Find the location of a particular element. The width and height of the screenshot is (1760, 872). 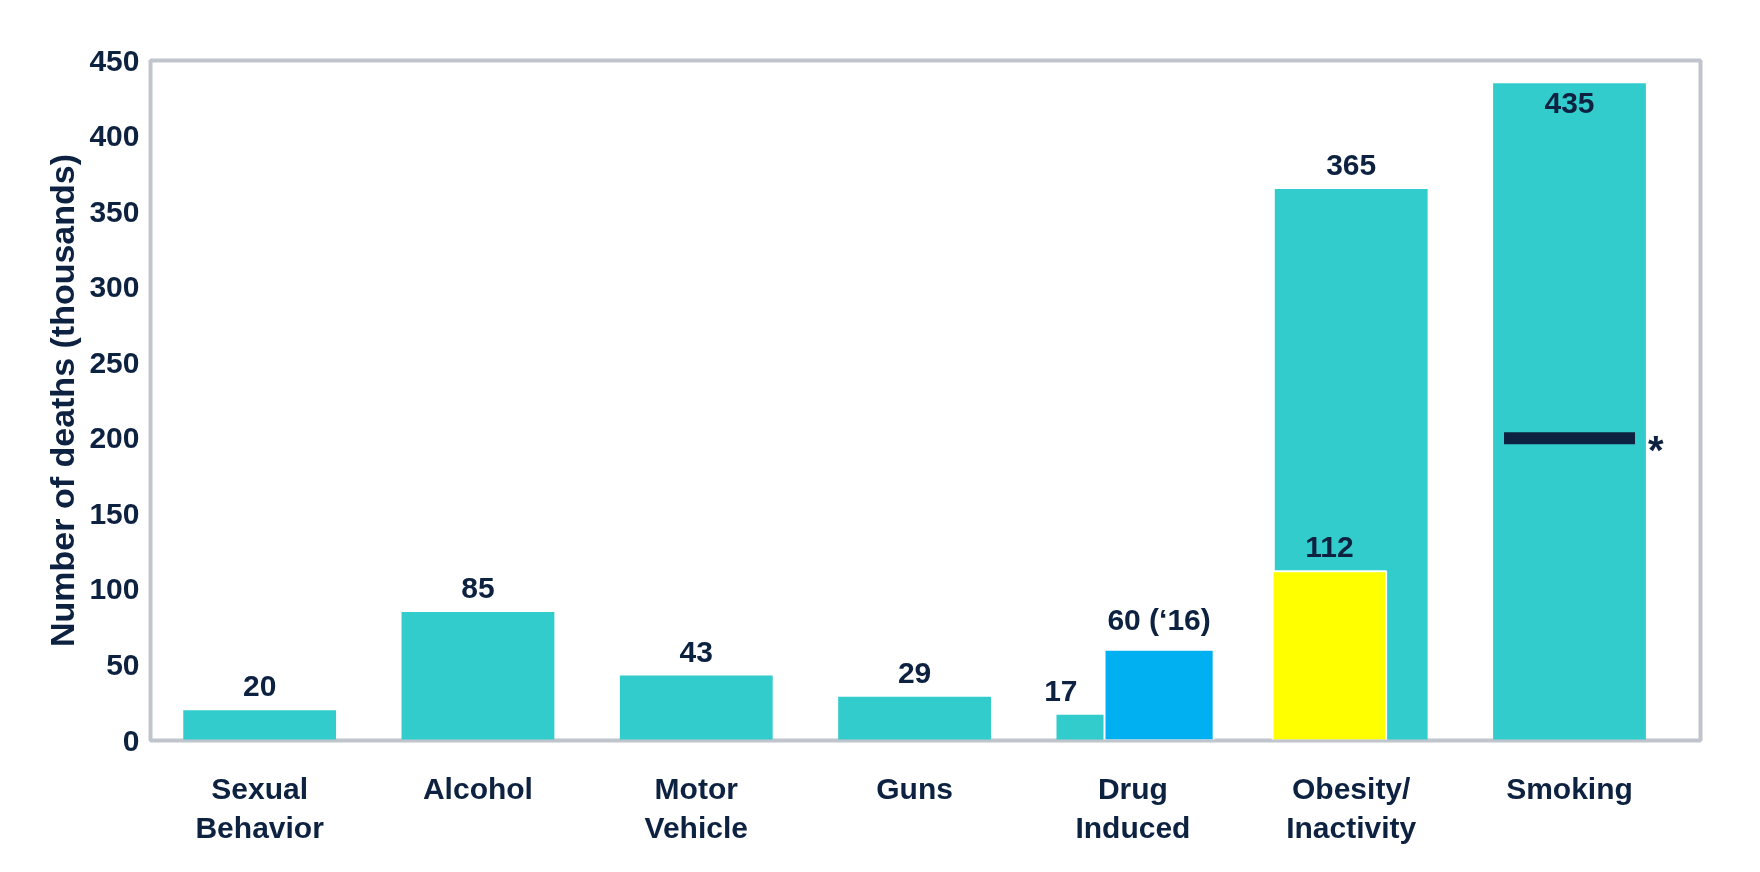

y-tick-label: 400 is located at coordinates (114, 136).